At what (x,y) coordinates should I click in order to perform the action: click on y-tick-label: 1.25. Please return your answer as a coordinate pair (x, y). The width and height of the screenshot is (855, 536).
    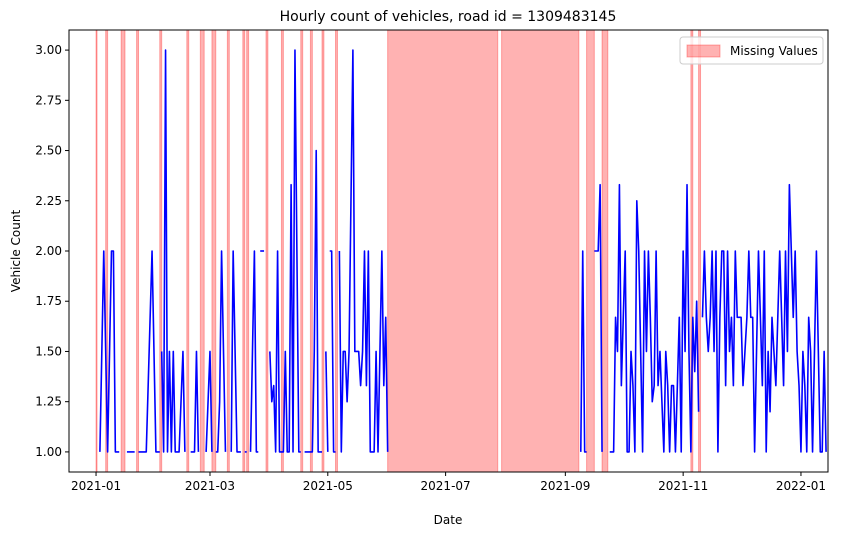
    Looking at the image, I should click on (48, 402).